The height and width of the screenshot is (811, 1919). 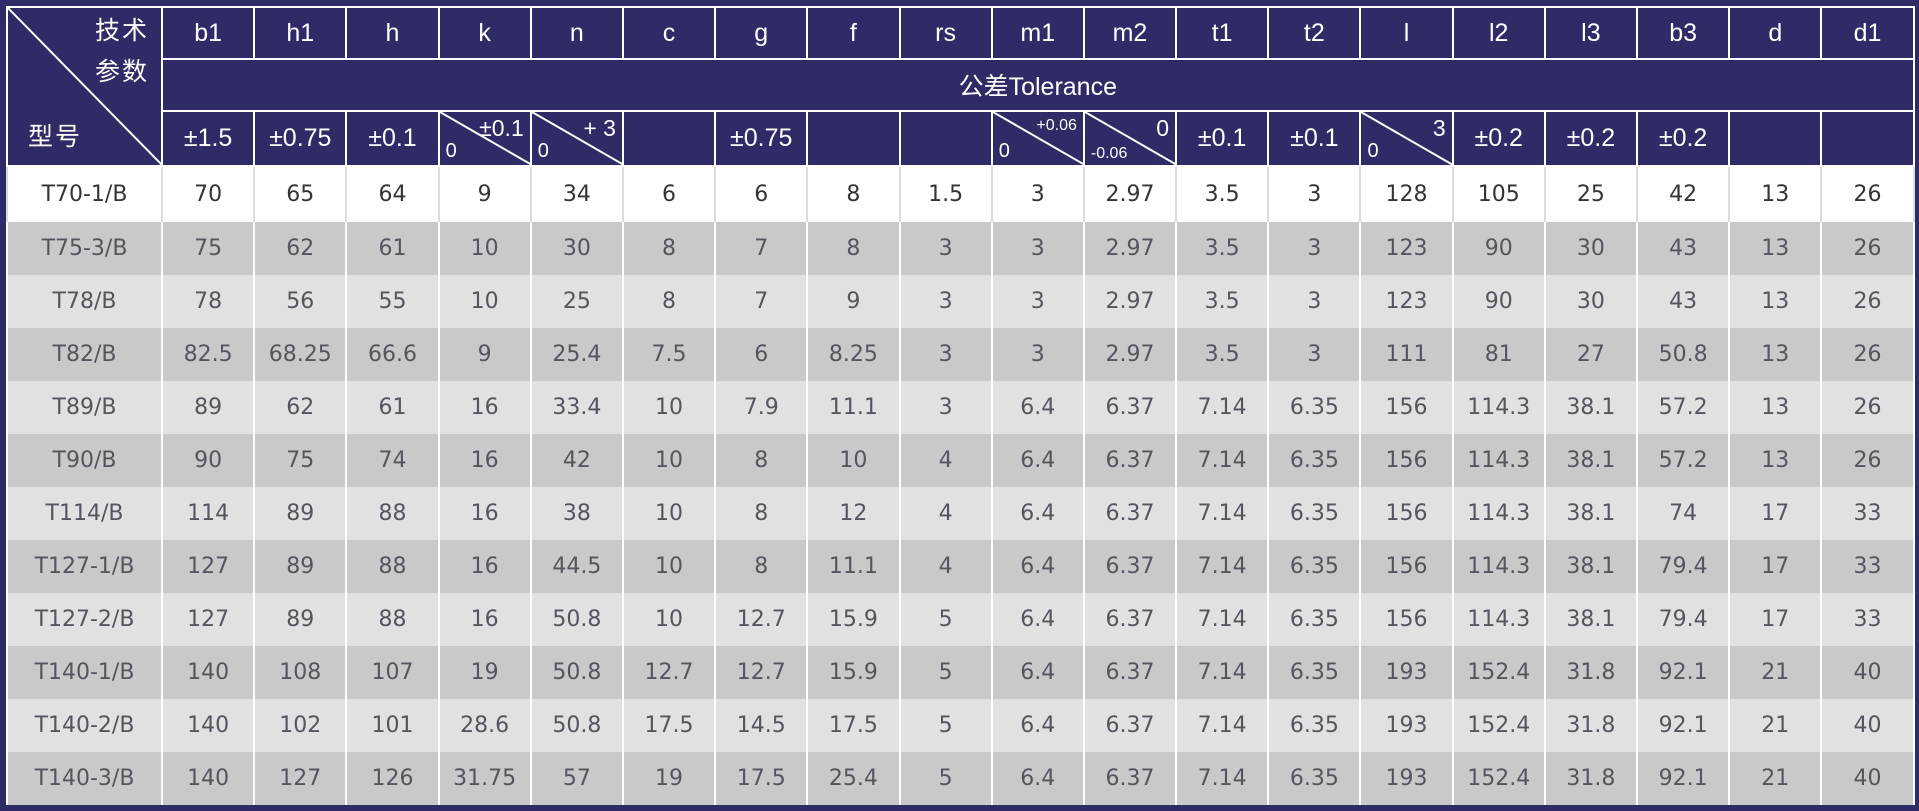 I want to click on value-cell-f: 8, so click(x=853, y=194).